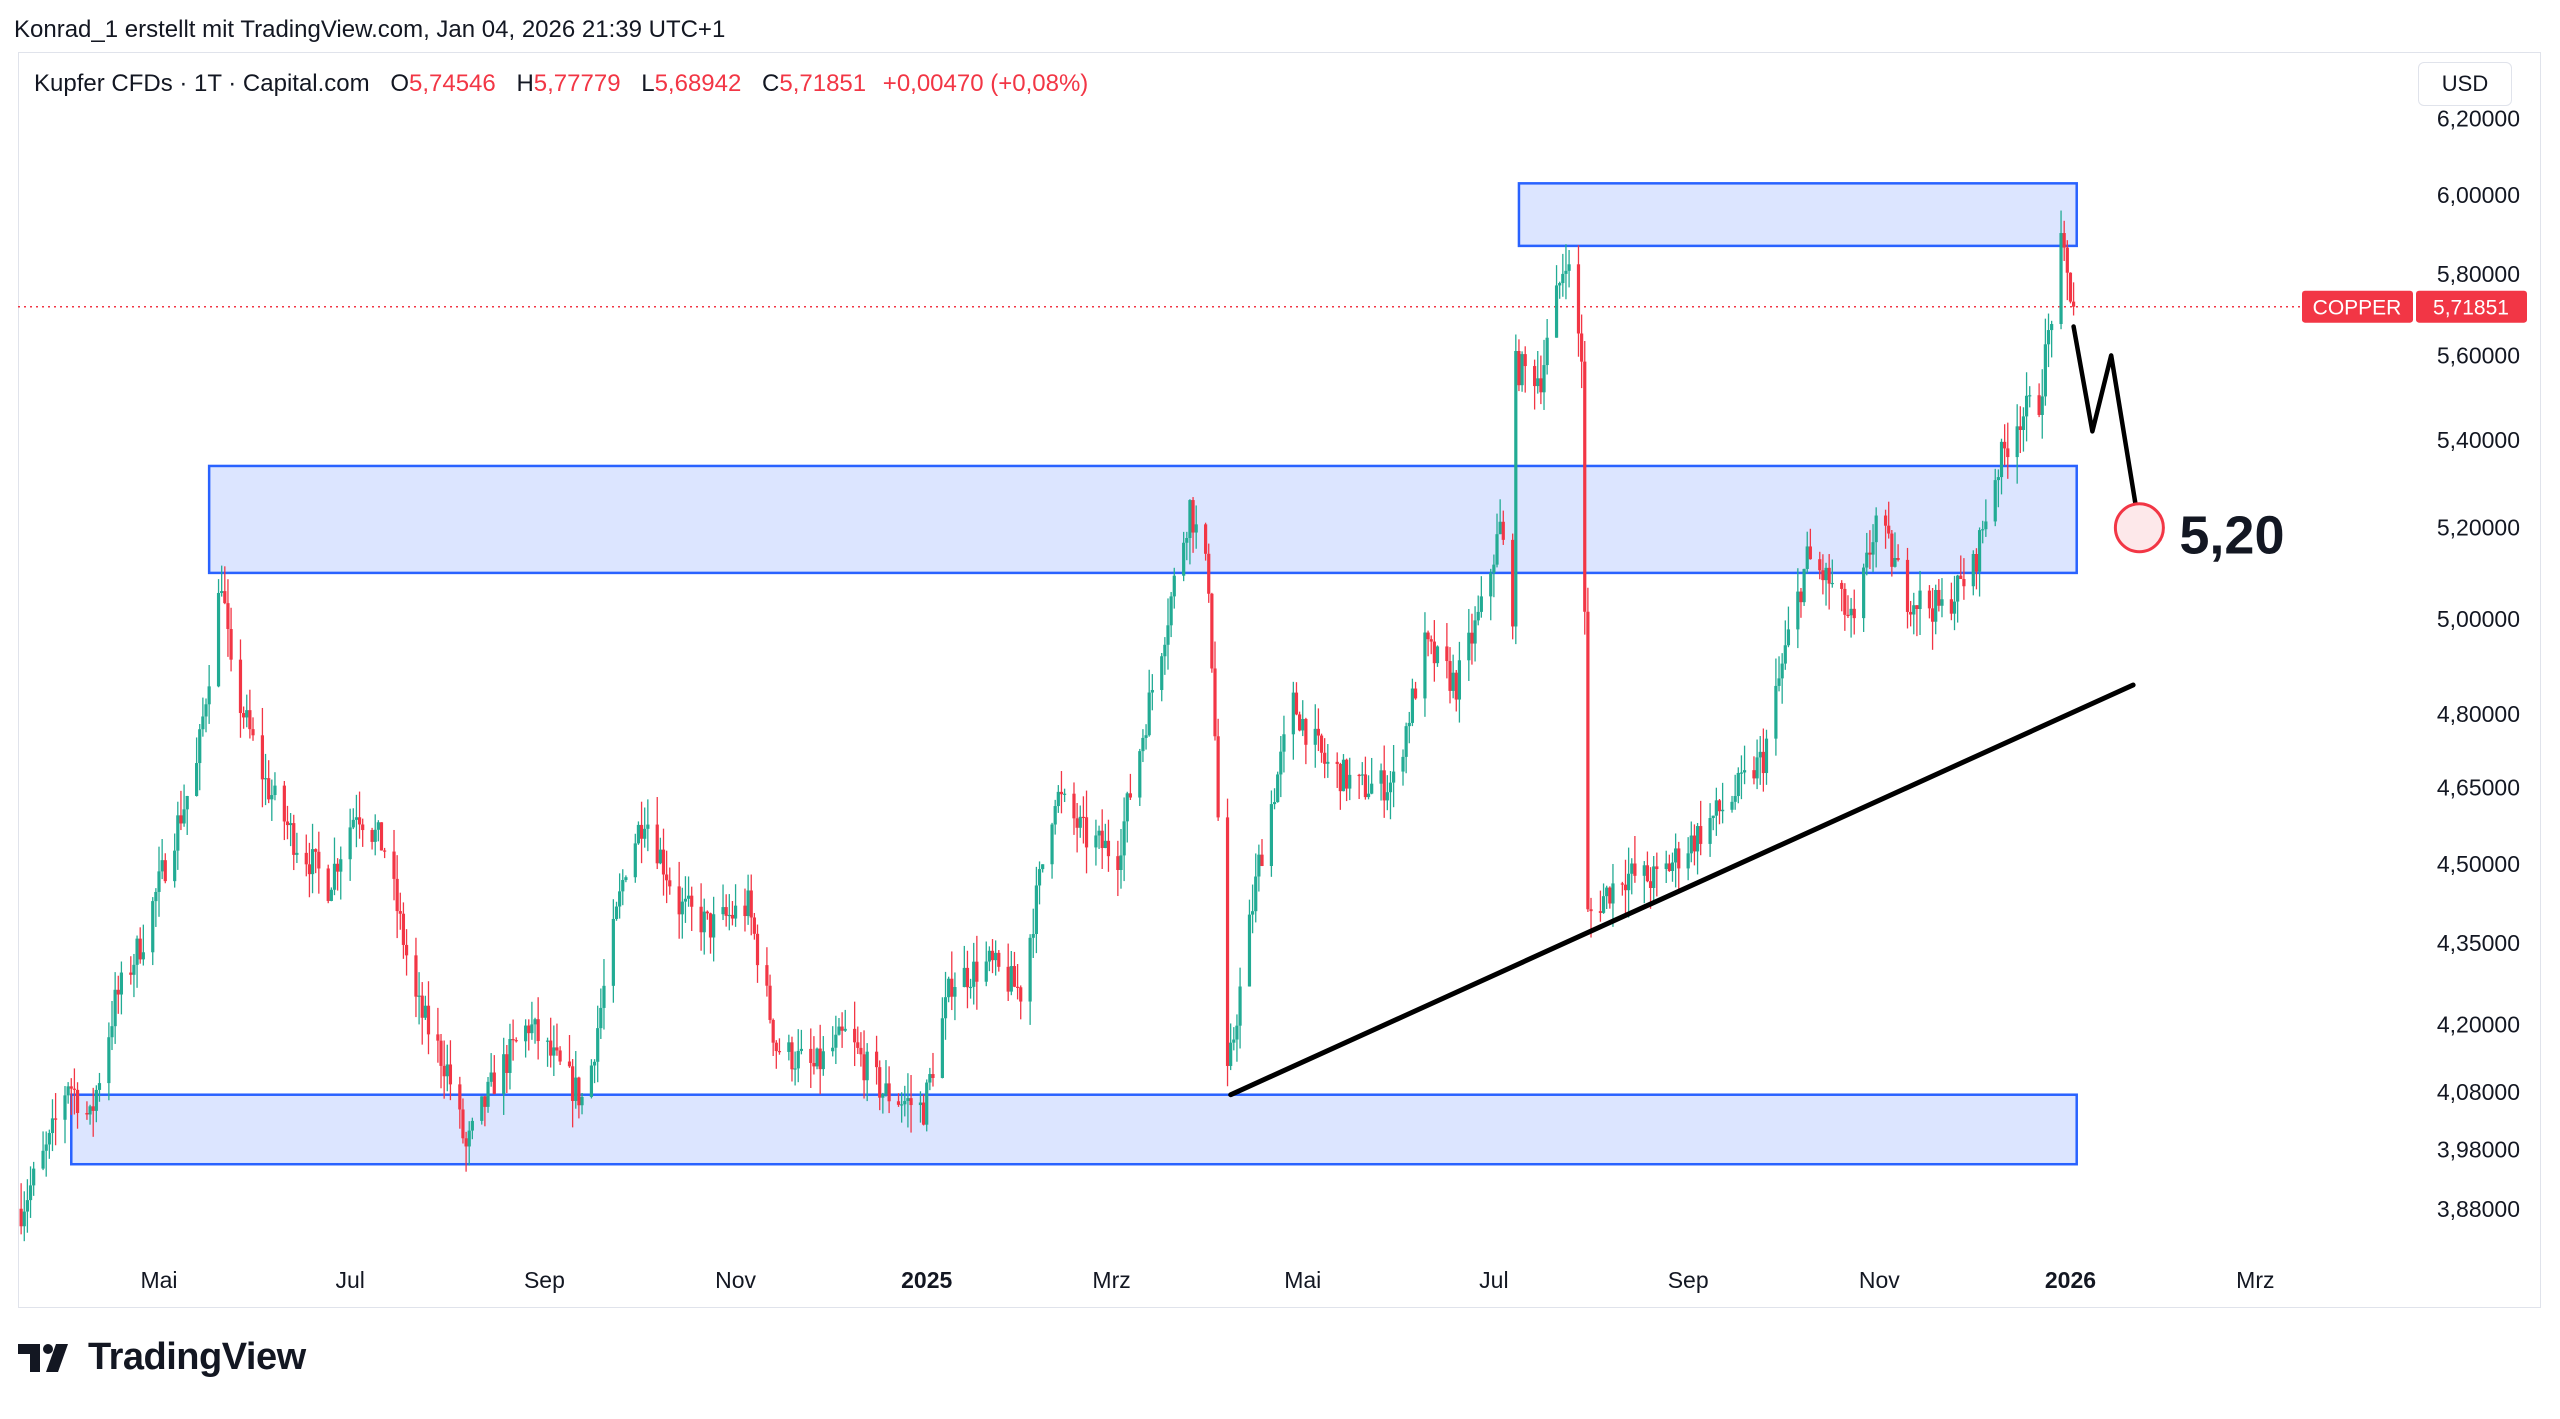 The height and width of the screenshot is (1419, 2560). What do you see at coordinates (162, 1357) in the screenshot?
I see `tradingview-brand: TradingView` at bounding box center [162, 1357].